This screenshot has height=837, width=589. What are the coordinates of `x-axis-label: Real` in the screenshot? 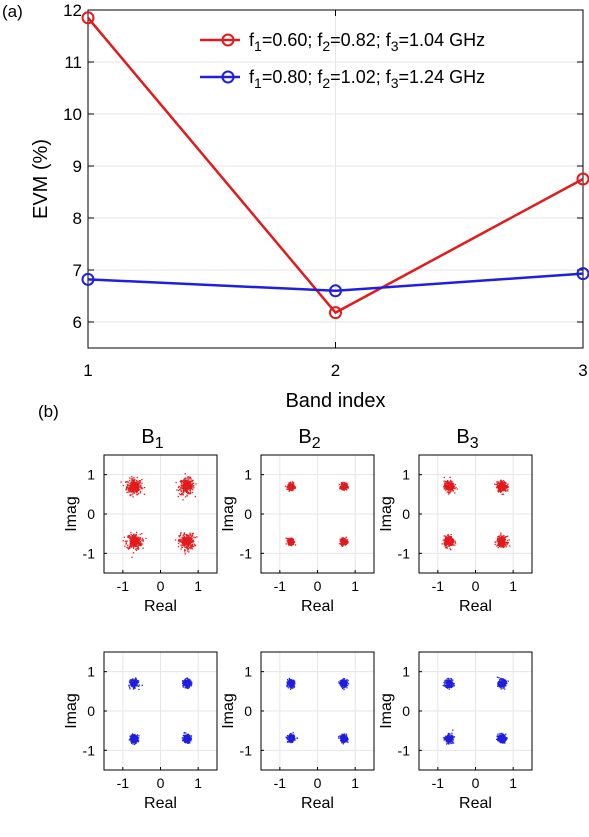 It's located at (475, 606).